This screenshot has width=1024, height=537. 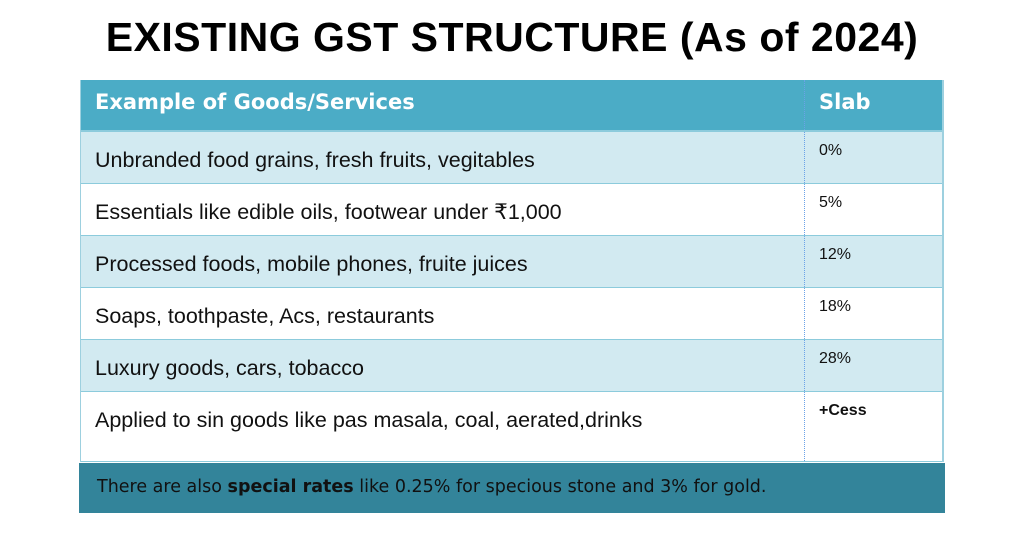 What do you see at coordinates (162, 487) in the screenshot?
I see `footer-text-pre: There are also` at bounding box center [162, 487].